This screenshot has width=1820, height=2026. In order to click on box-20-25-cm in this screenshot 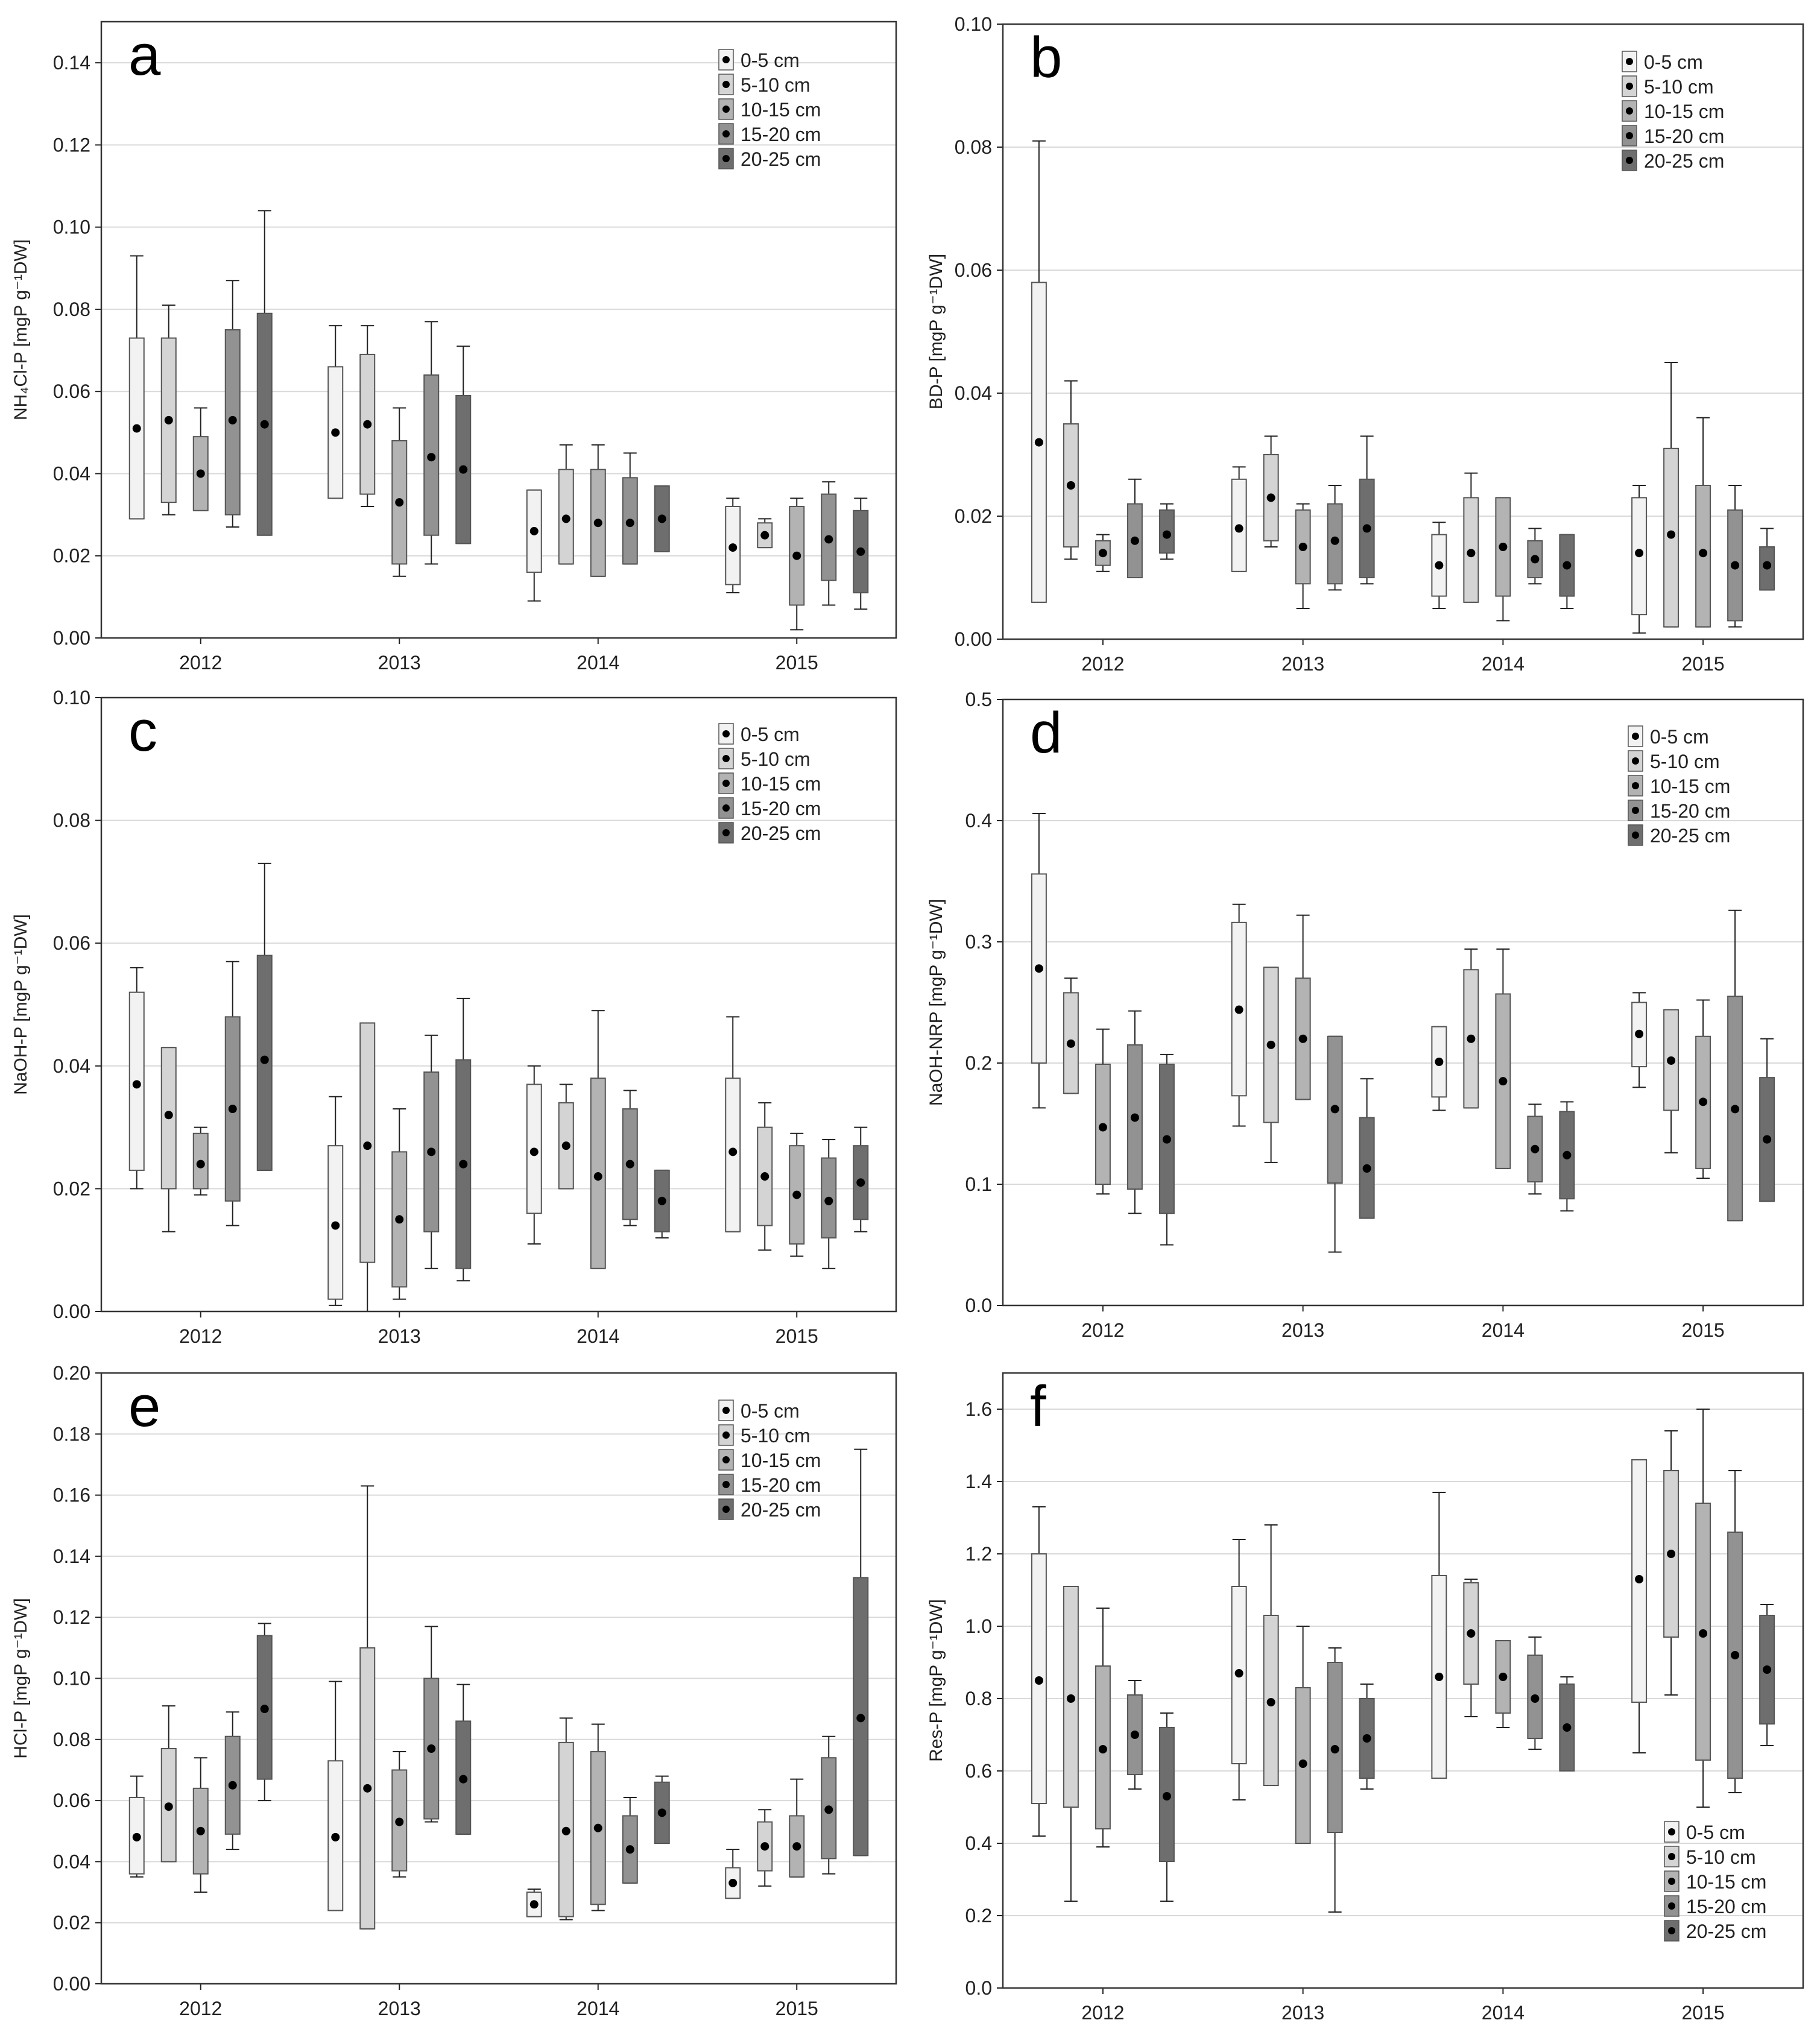, I will do `click(1367, 528)`.